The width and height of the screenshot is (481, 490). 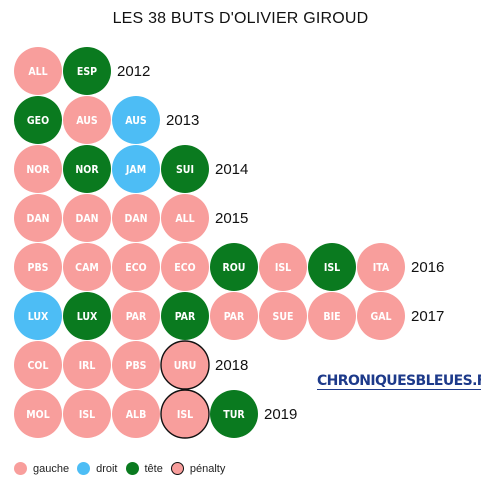 I want to click on legend-item-penalty: pénalty, so click(x=198, y=468).